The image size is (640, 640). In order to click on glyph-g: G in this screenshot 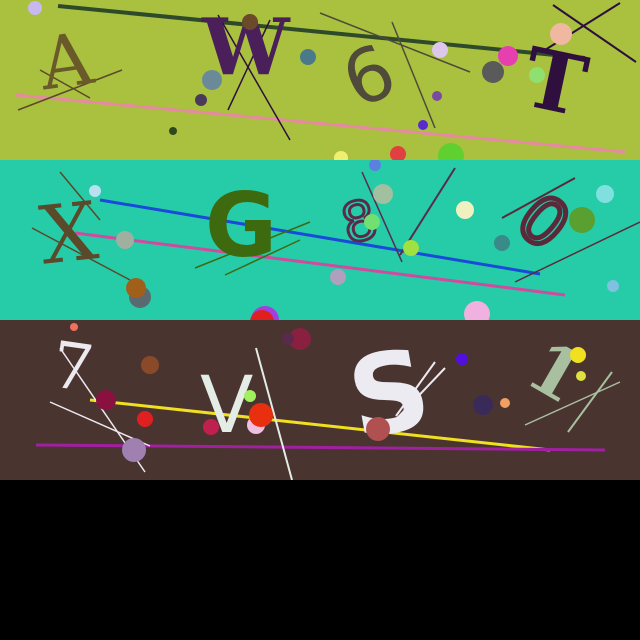, I will do `click(241, 225)`.